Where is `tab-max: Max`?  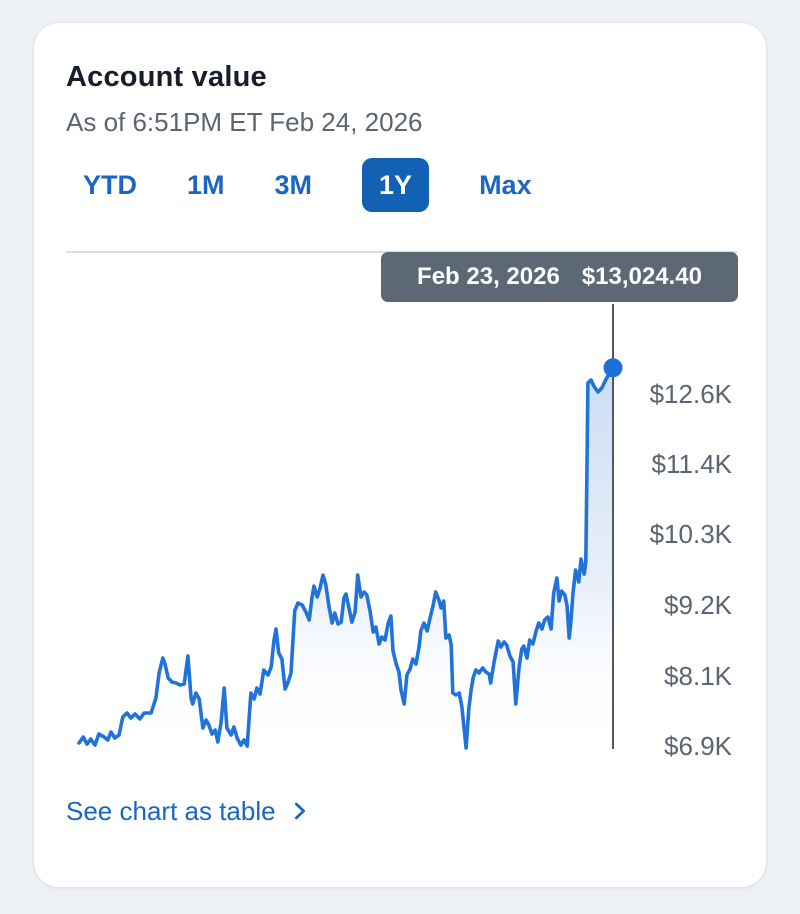
tab-max: Max is located at coordinates (505, 185).